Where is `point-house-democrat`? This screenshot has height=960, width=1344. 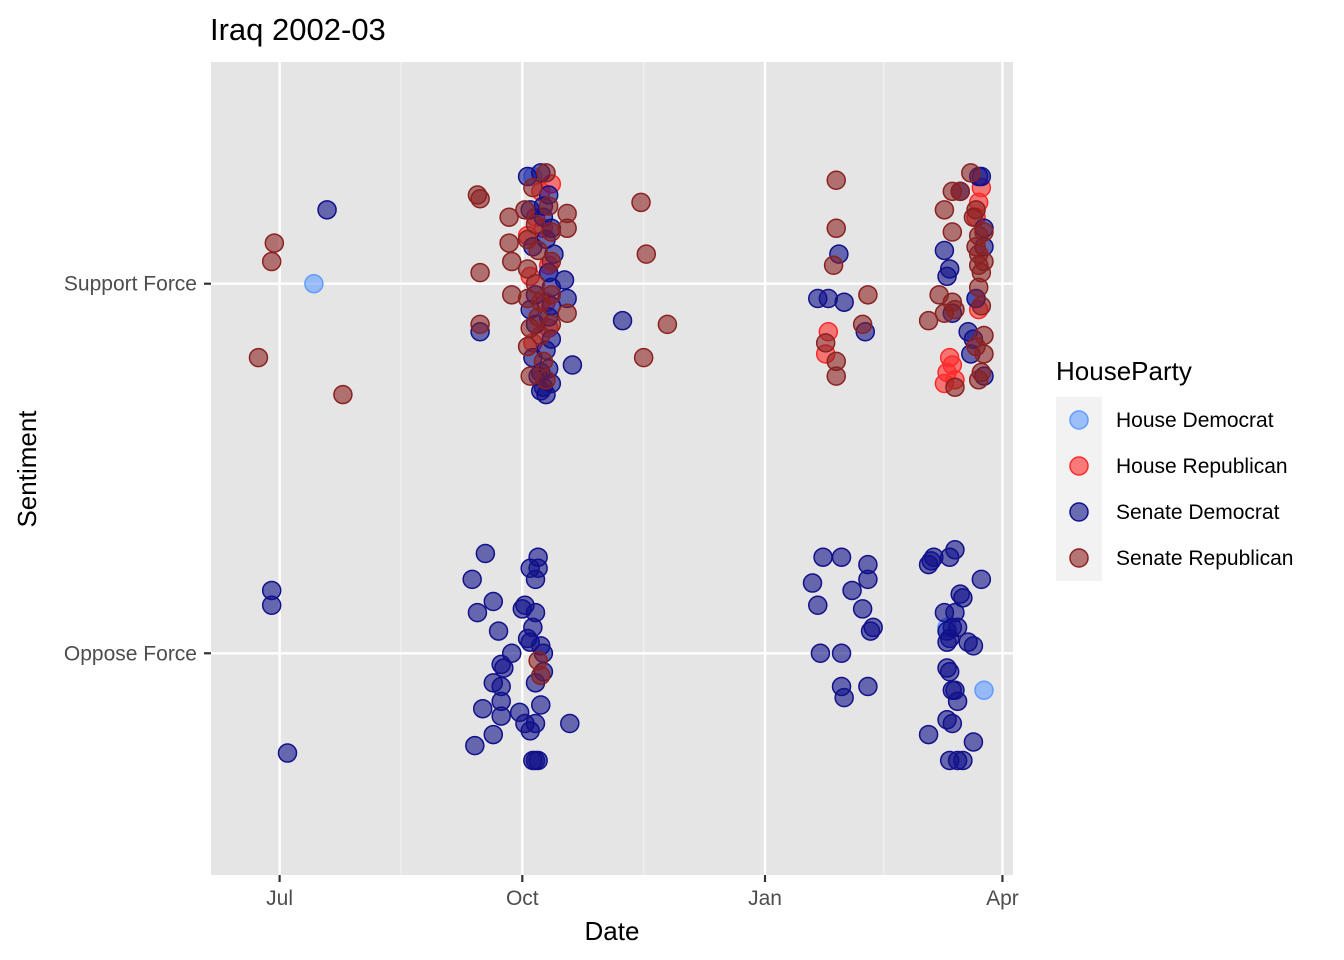
point-house-democrat is located at coordinates (314, 283).